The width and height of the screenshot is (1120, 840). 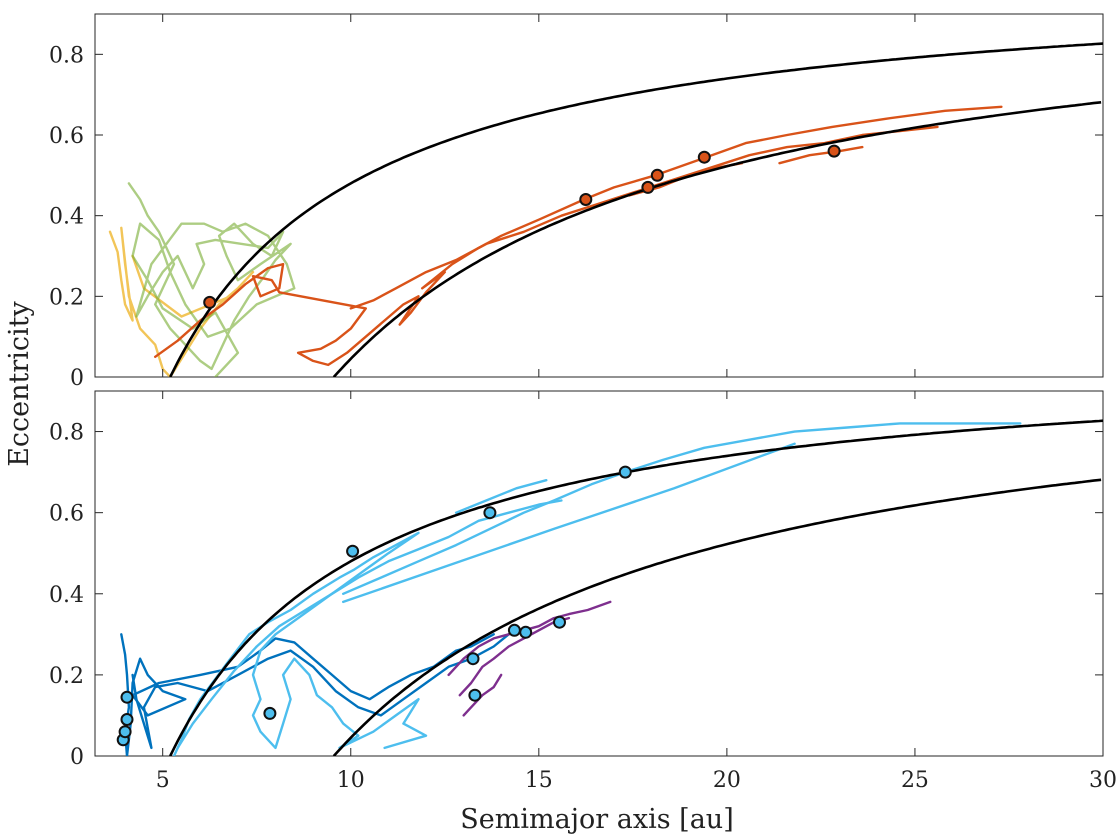 What do you see at coordinates (19, 383) in the screenshot?
I see `y-axis-label: Eccentricity` at bounding box center [19, 383].